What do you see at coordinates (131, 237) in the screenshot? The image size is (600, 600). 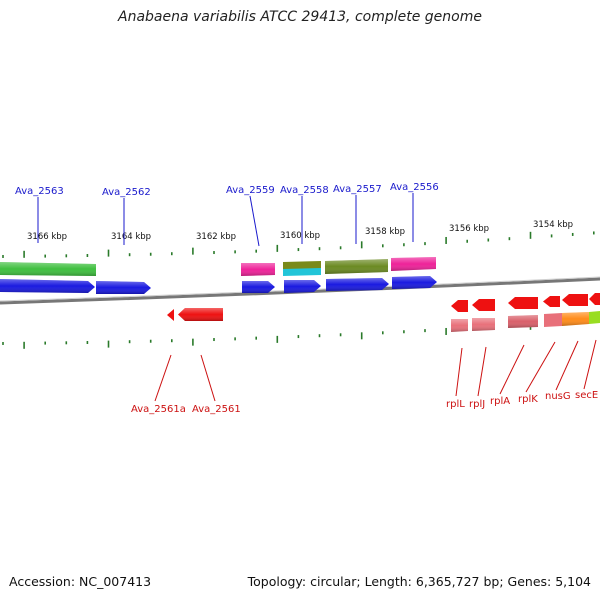 I see `scale-label-3164: 3164 kbp` at bounding box center [131, 237].